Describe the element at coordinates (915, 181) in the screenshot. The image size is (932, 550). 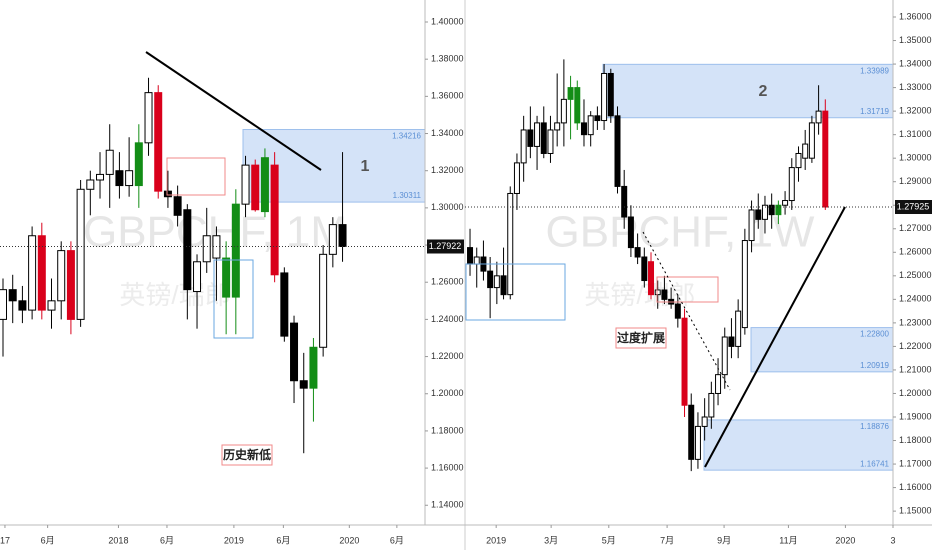
I see `y-tick-label: 1.29000` at that location.